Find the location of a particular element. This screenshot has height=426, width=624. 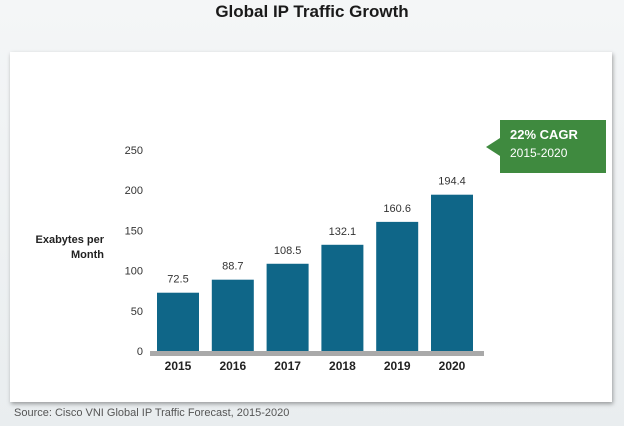

data-label: 160.6 is located at coordinates (397, 209).